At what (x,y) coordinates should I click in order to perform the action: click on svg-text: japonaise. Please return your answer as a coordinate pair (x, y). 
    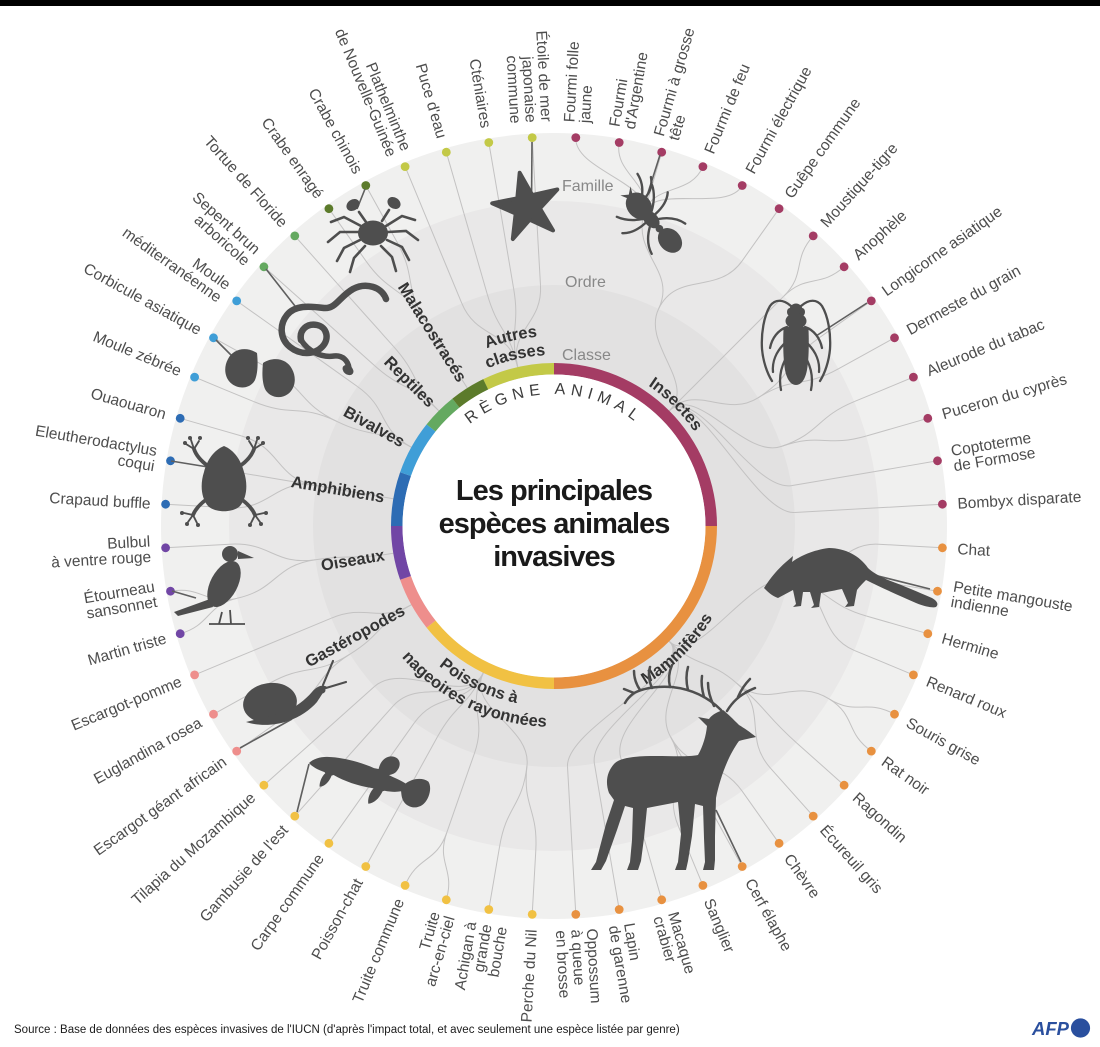
    Looking at the image, I should click on (528, 89).